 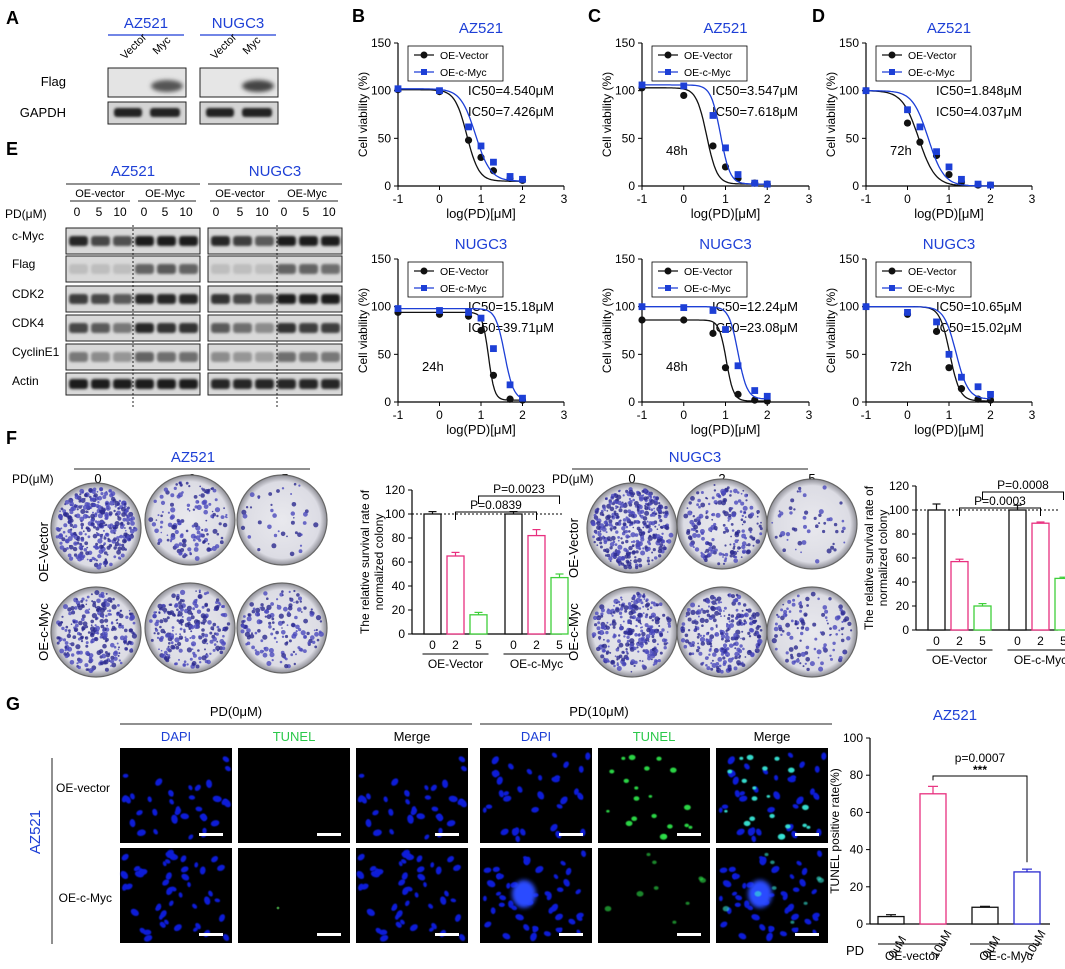 I want to click on group-oe-myc-1: OE-Myc, so click(x=165, y=194).